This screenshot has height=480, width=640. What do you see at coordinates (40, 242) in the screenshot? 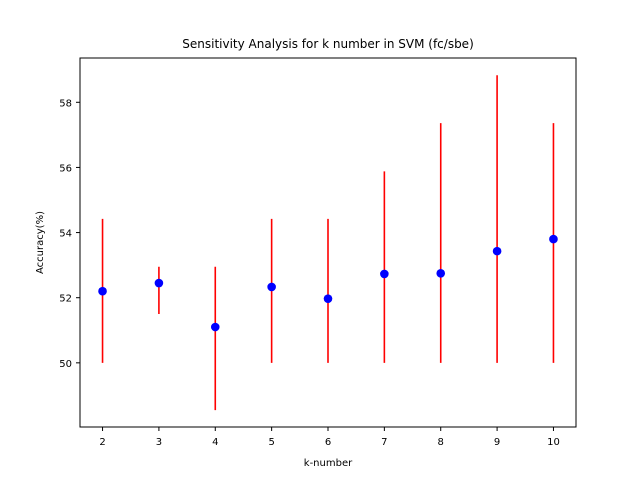
I see `y-axis-label: Accuracy(%)` at bounding box center [40, 242].